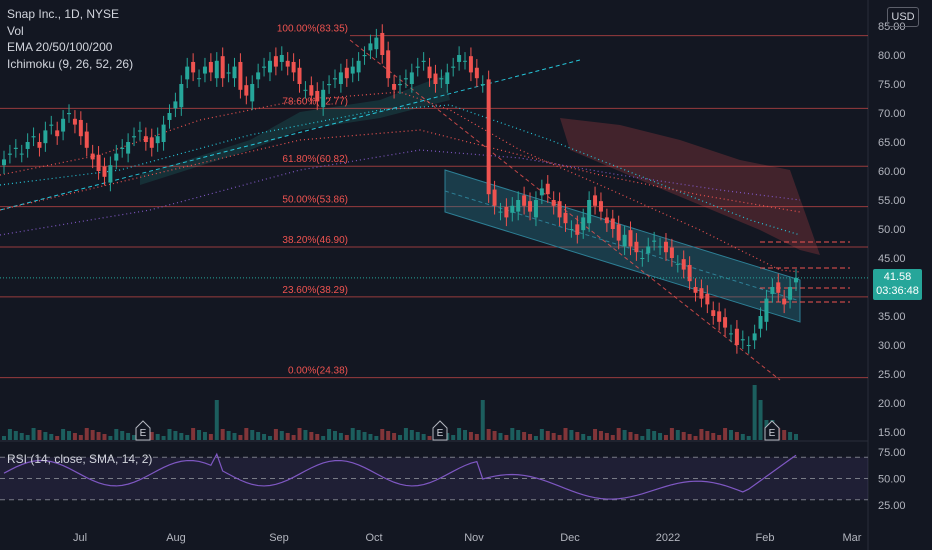  What do you see at coordinates (897, 284) in the screenshot?
I see `last-price-badge: 41.58 03:36:48` at bounding box center [897, 284].